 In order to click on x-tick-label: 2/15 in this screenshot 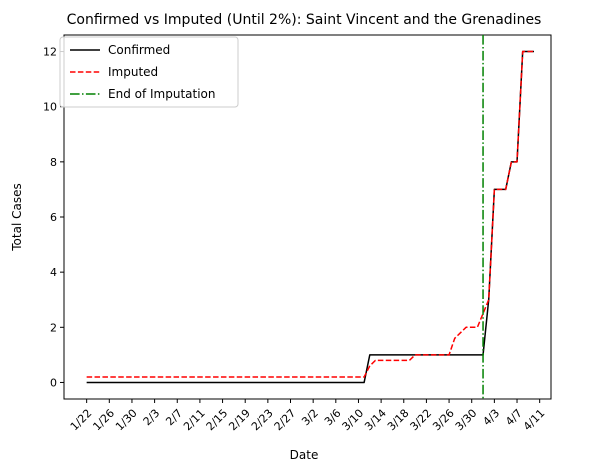, I will do `click(217, 420)`.